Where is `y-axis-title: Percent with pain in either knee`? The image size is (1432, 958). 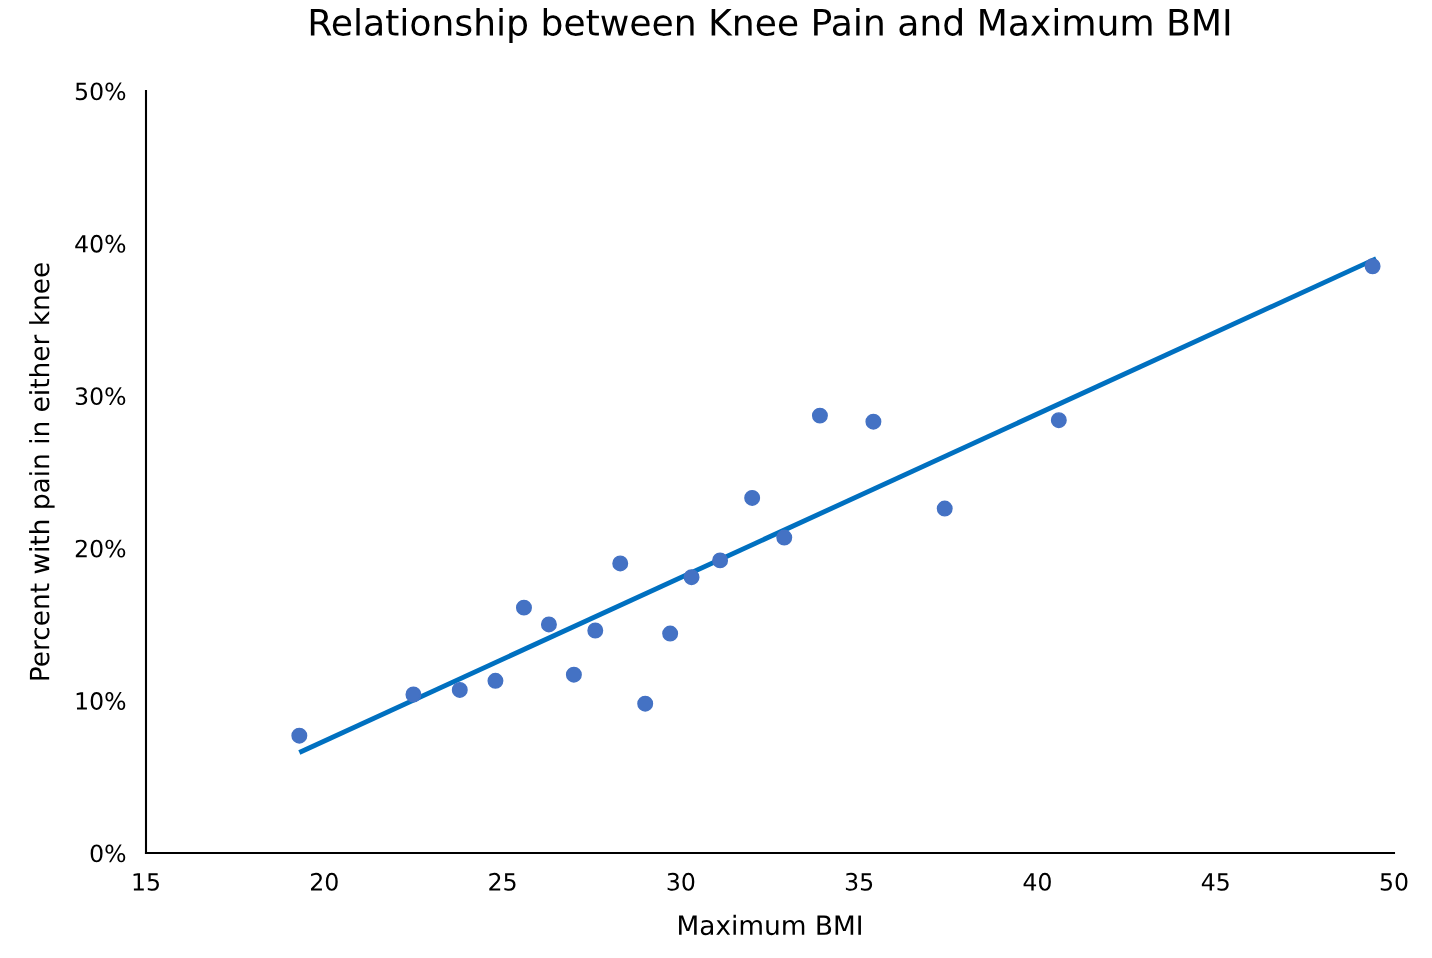 y-axis-title: Percent with pain in either knee is located at coordinates (42, 471).